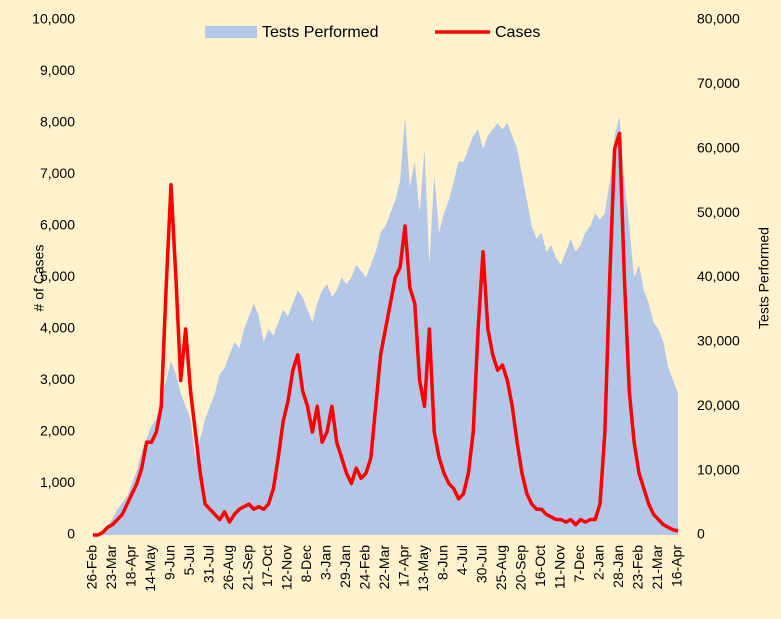 This screenshot has height=619, width=781. I want to click on x-tick-label: 5-Jul, so click(189, 560).